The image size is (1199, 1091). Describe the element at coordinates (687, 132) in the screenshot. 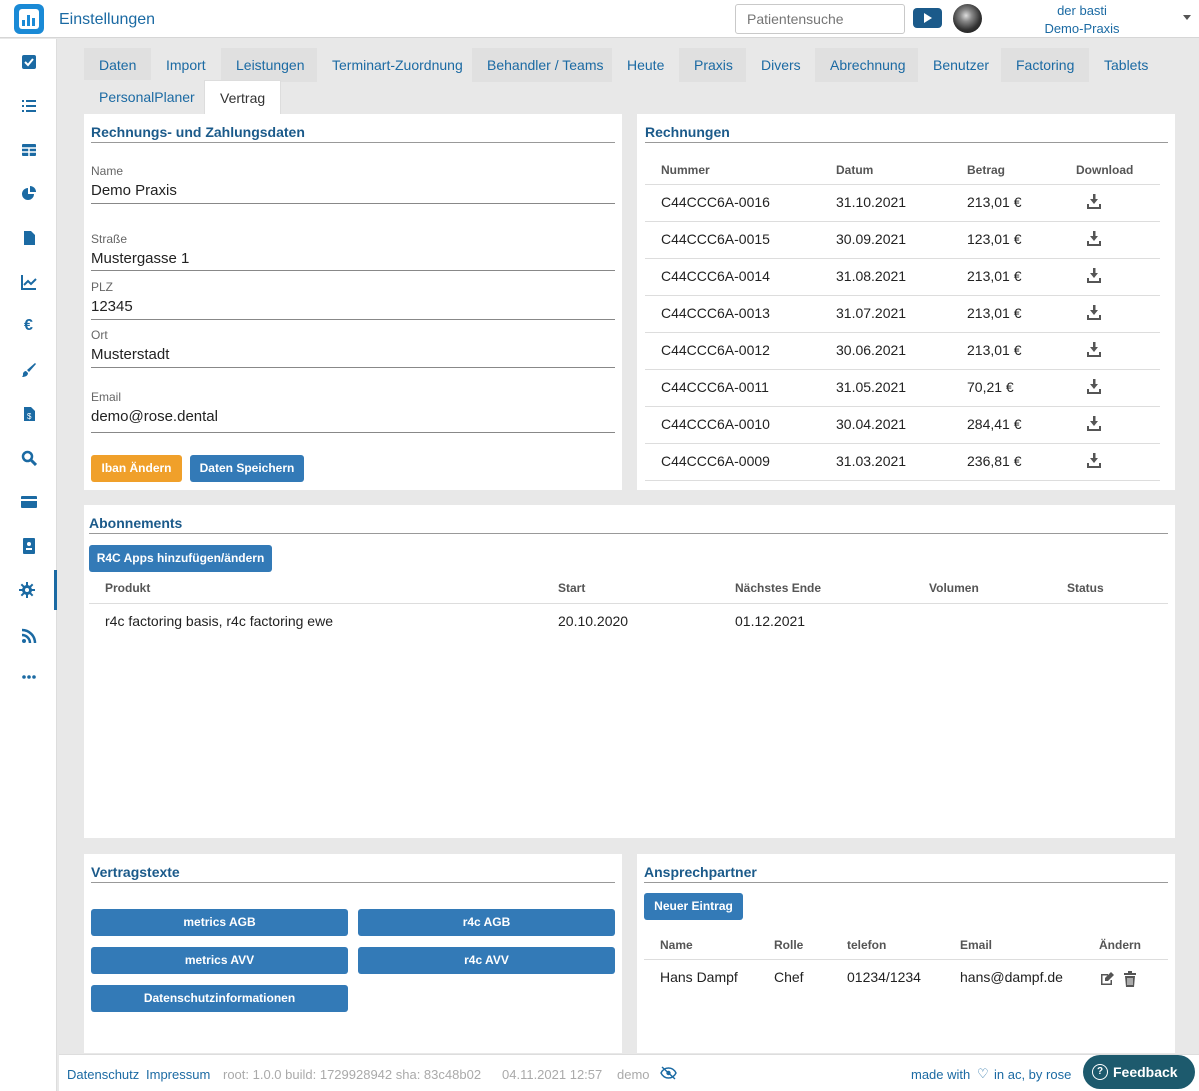

I see `invoices-title: Rechnungen` at that location.